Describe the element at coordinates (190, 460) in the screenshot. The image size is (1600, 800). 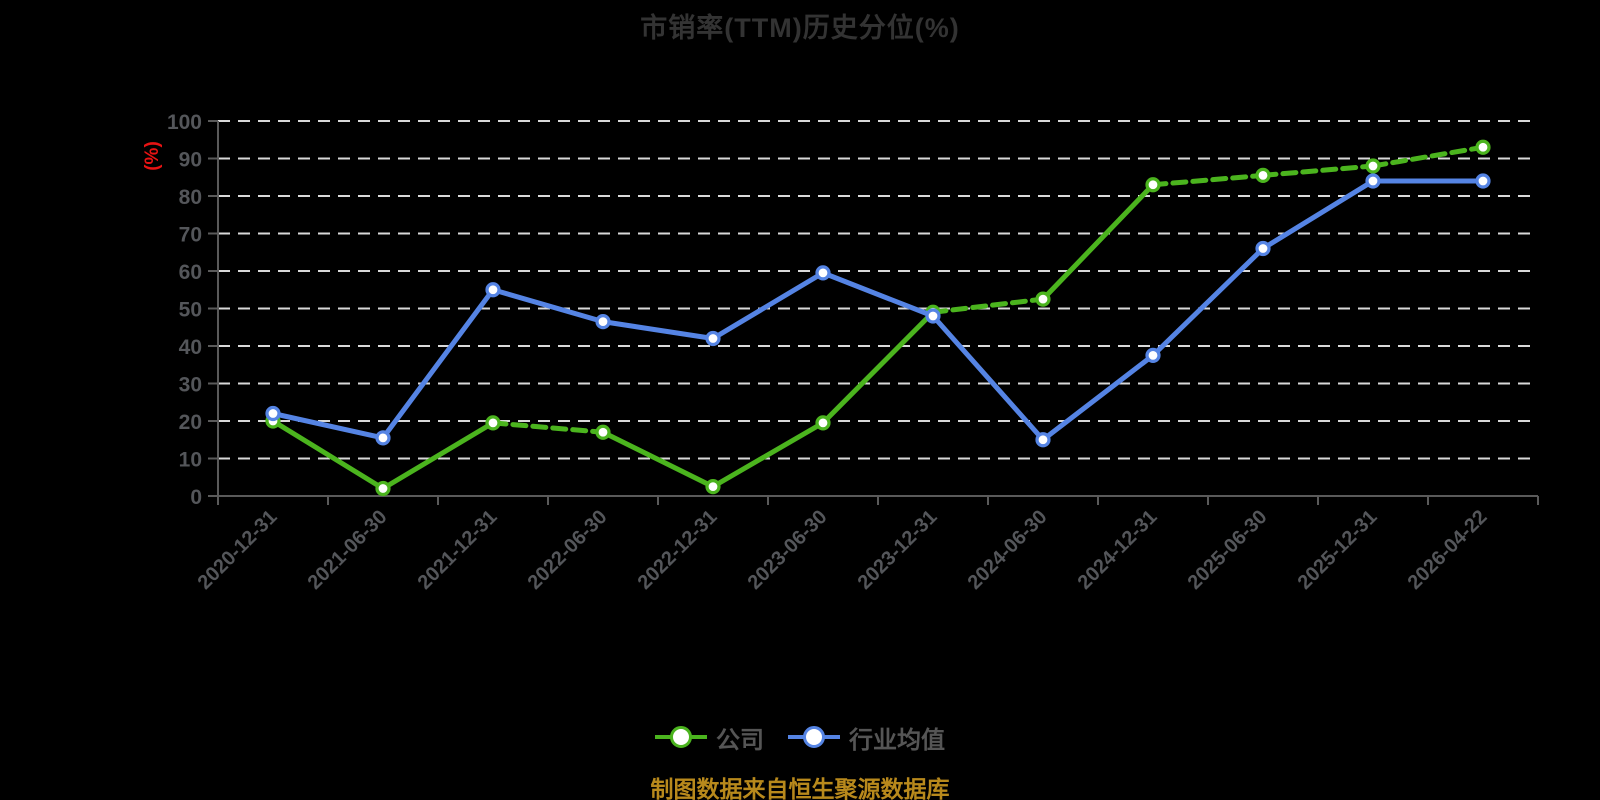
I see `y-tick-label: 10` at that location.